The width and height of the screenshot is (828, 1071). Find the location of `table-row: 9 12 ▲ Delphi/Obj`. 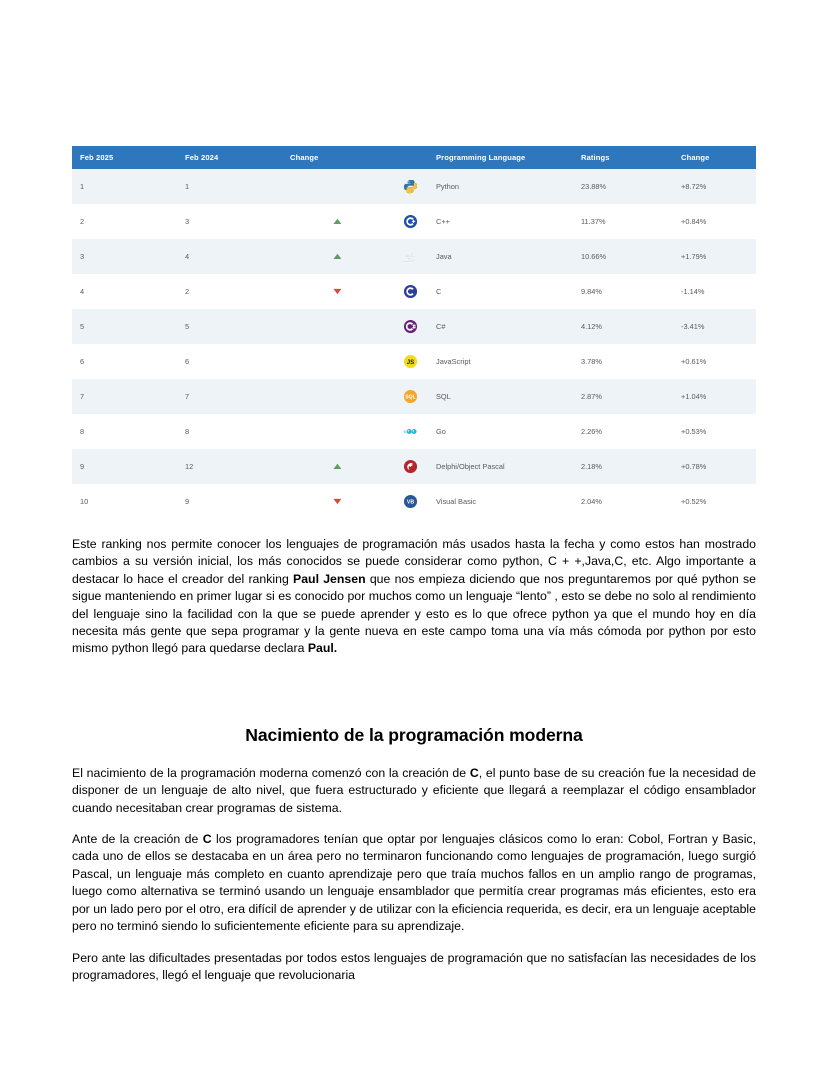

table-row: 9 12 ▲ Delphi/Obj is located at coordinates (414, 466).